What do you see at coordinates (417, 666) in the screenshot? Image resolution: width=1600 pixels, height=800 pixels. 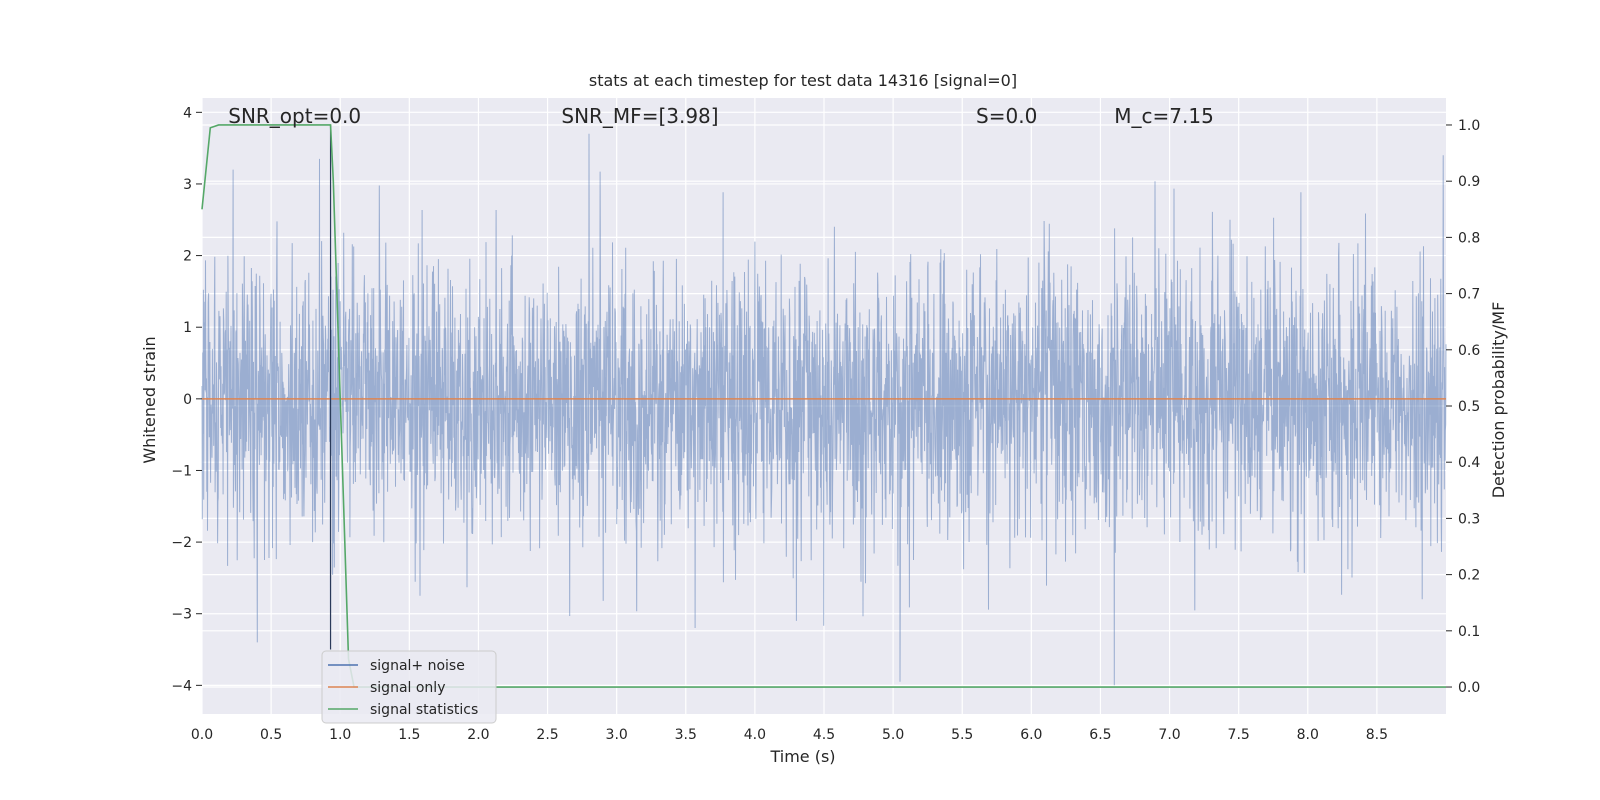 I see `legend-label: signal+ noise` at bounding box center [417, 666].